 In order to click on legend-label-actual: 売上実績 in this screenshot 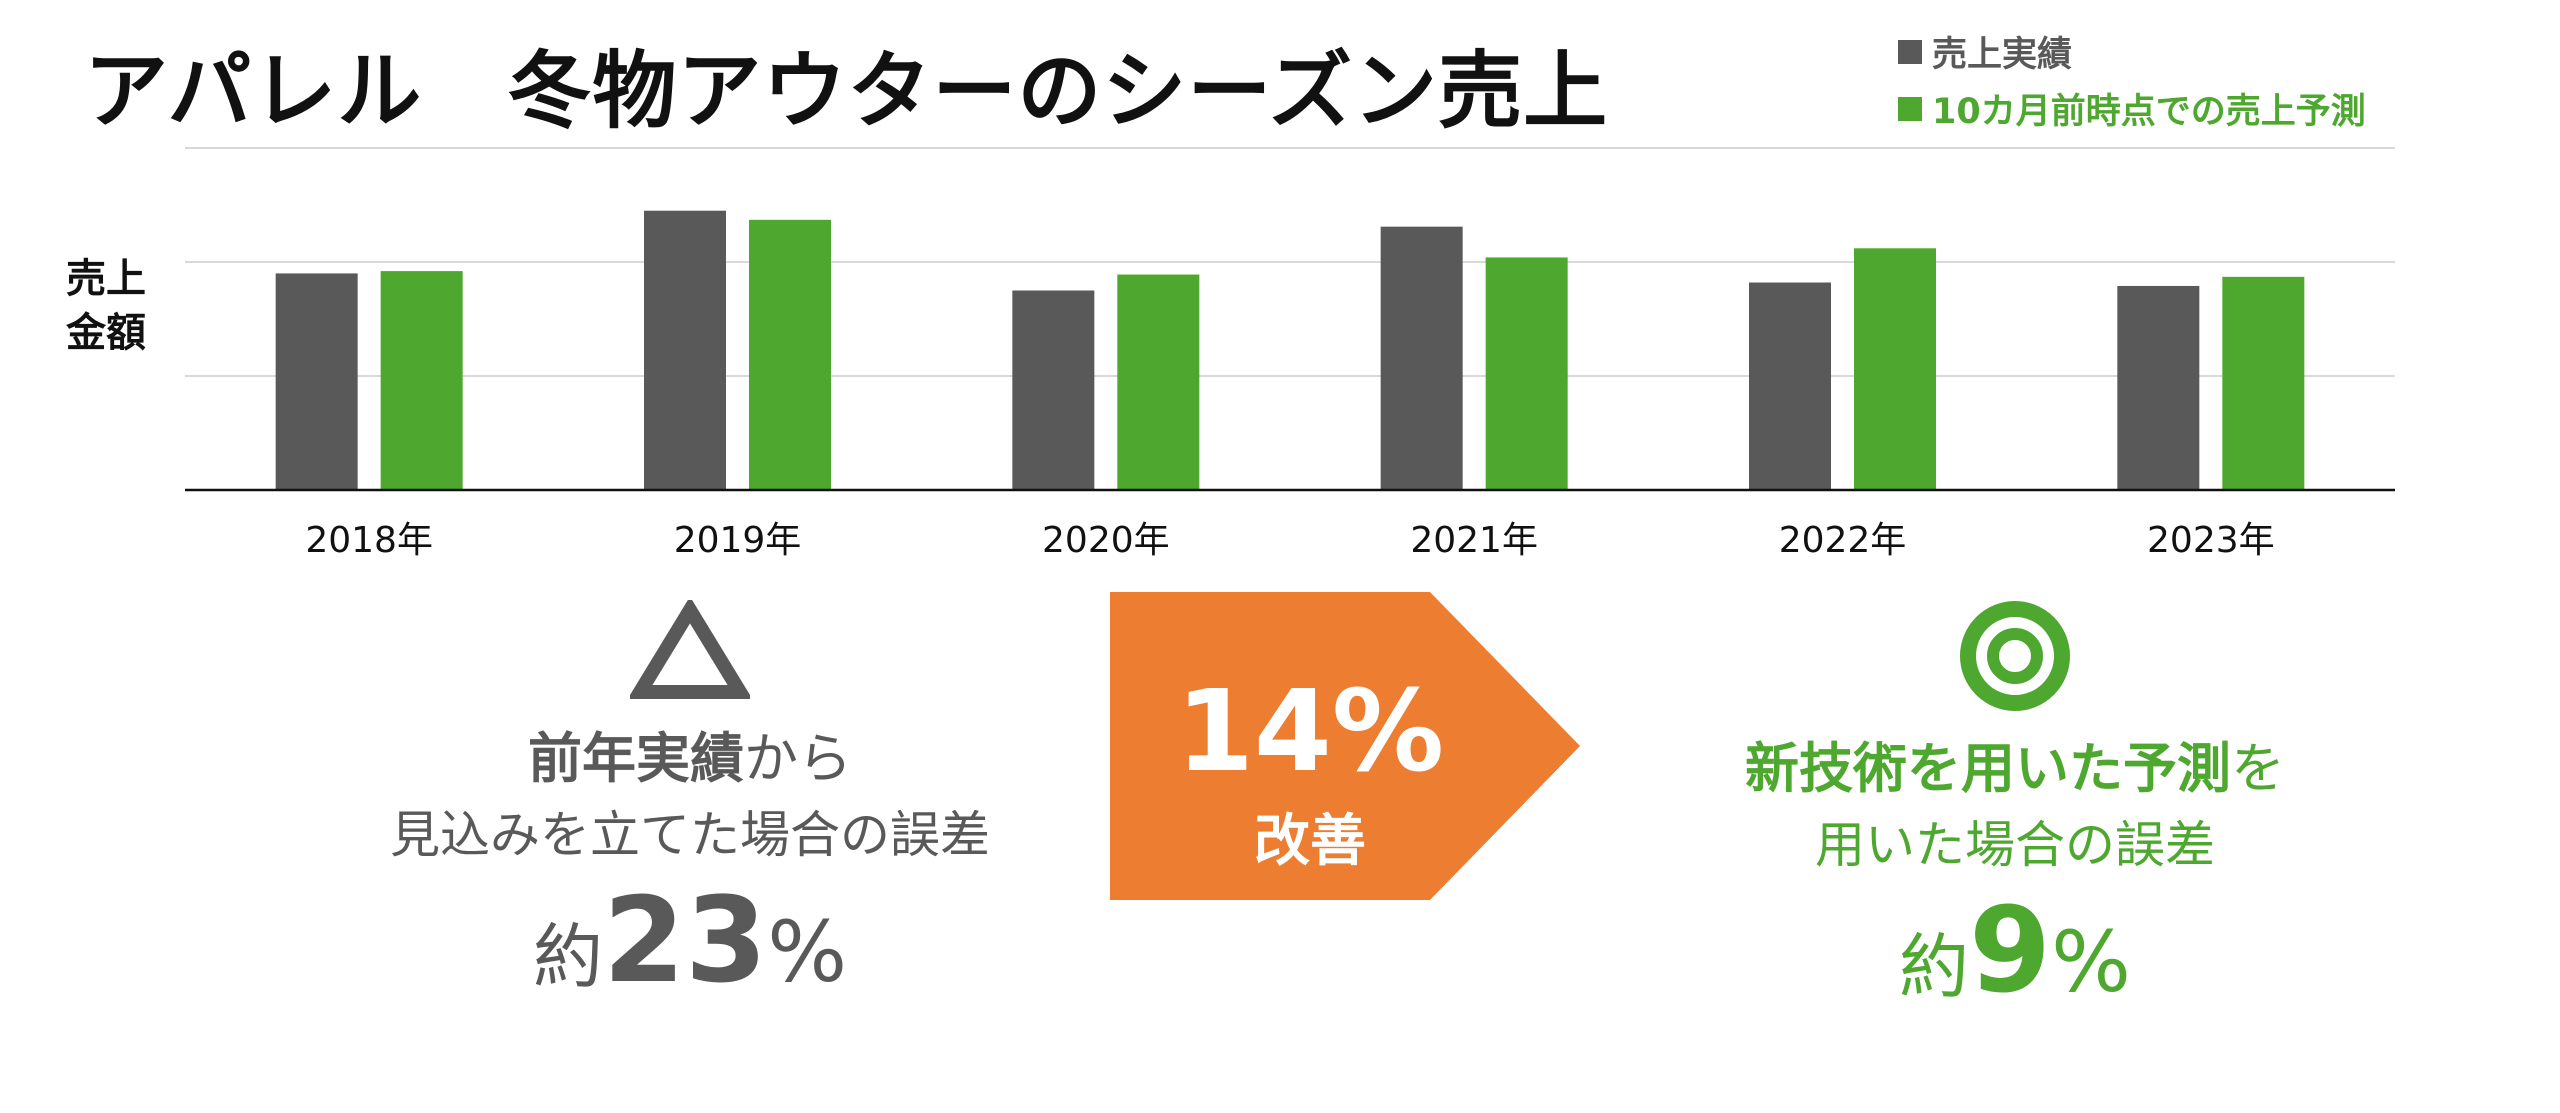, I will do `click(2002, 55)`.